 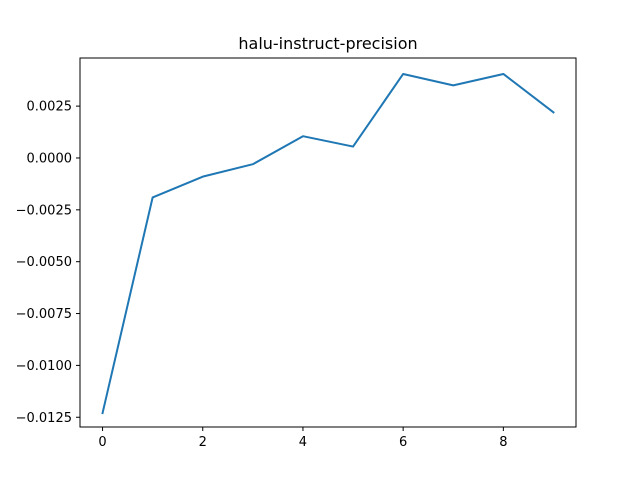 What do you see at coordinates (327, 43) in the screenshot?
I see `chart-title: halu-instruct-precision` at bounding box center [327, 43].